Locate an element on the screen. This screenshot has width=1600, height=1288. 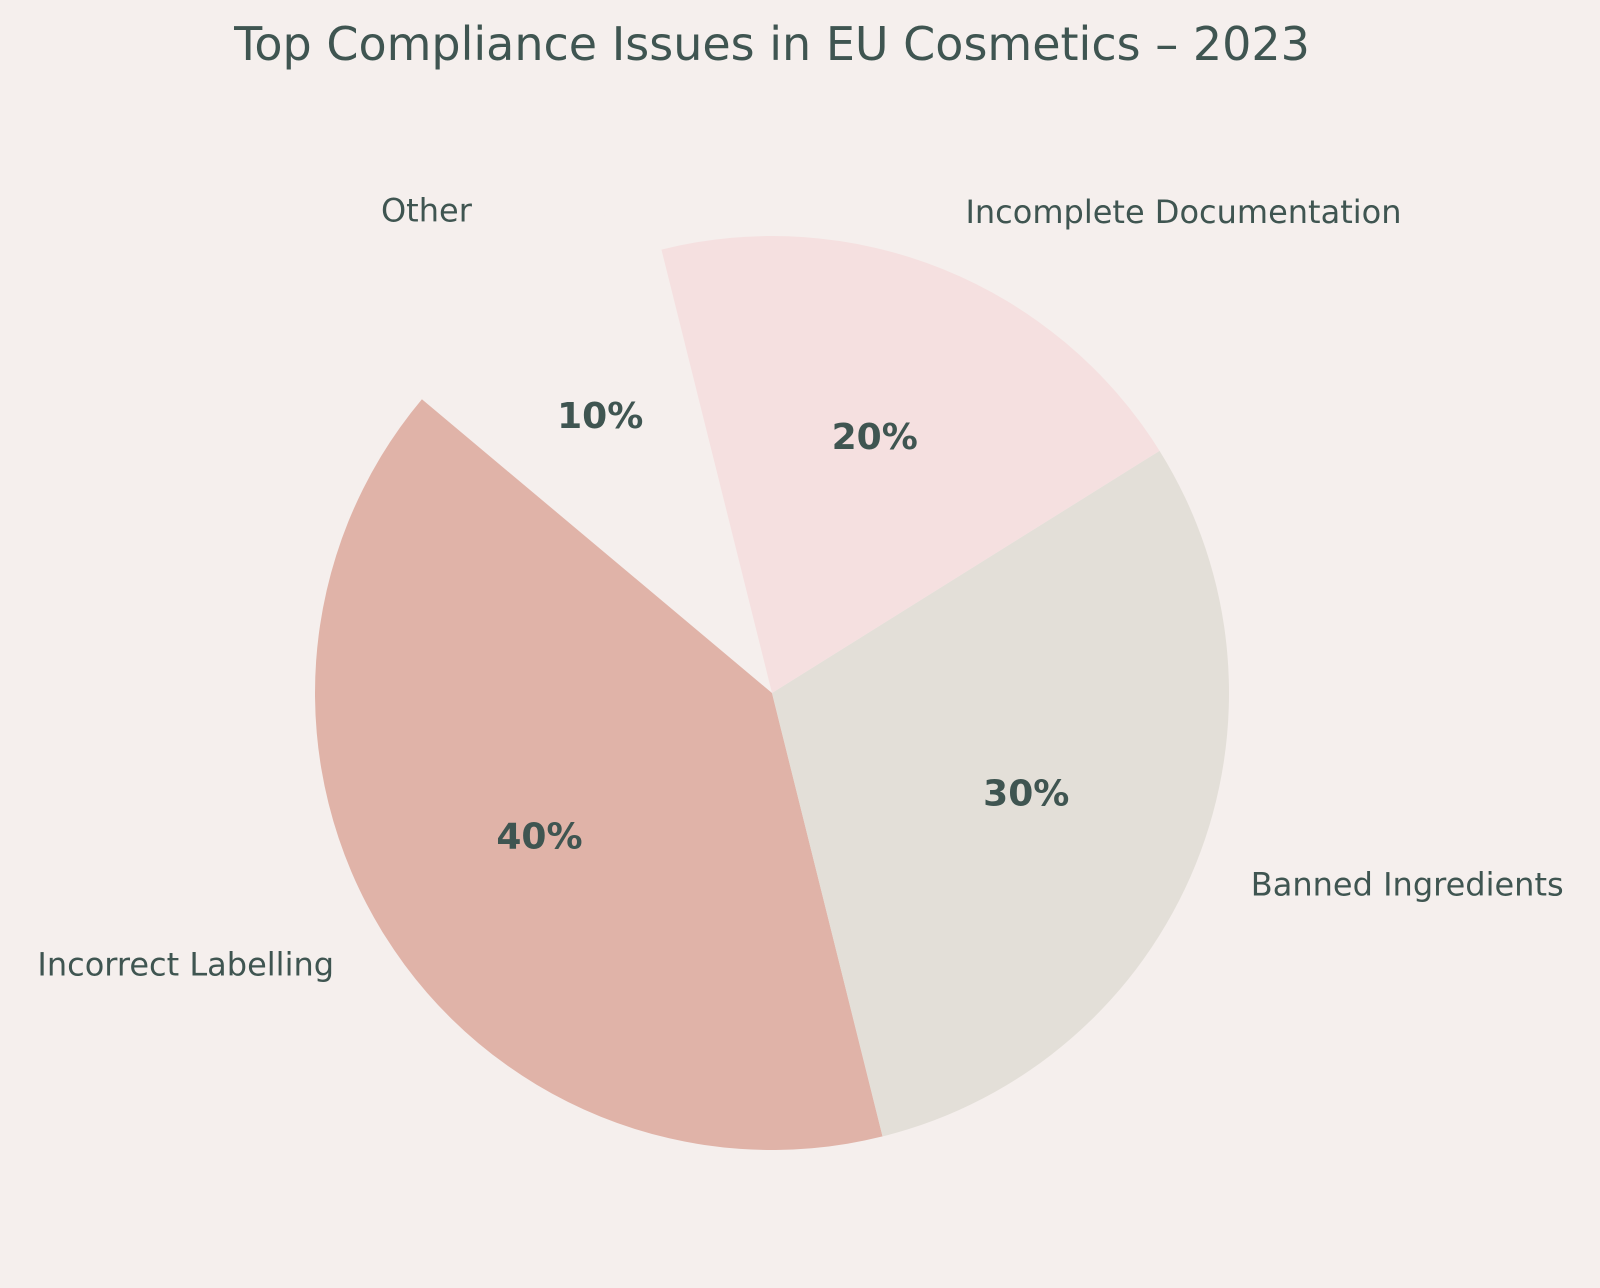
pie-slice-other is located at coordinates (570, 429).